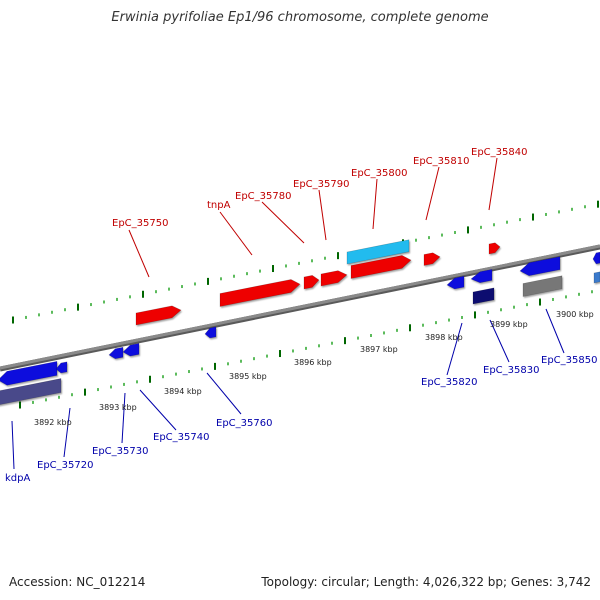  What do you see at coordinates (29, 373) in the screenshot?
I see `gene-blue-kdpA` at bounding box center [29, 373].